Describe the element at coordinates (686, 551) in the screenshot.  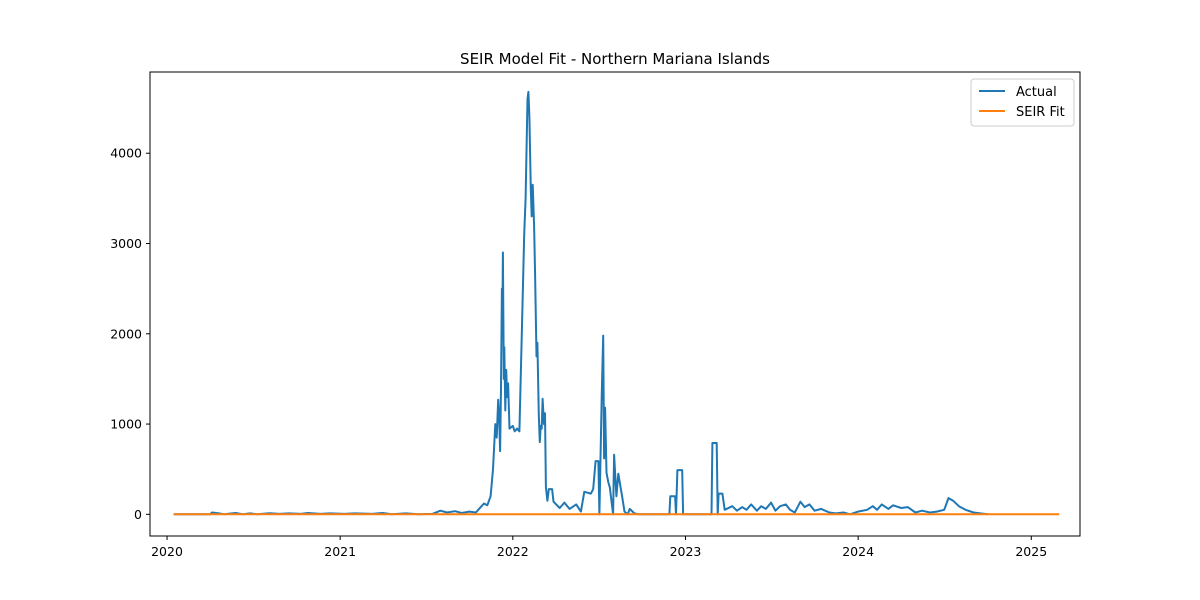
I see `x-tick-label: 2023` at that location.